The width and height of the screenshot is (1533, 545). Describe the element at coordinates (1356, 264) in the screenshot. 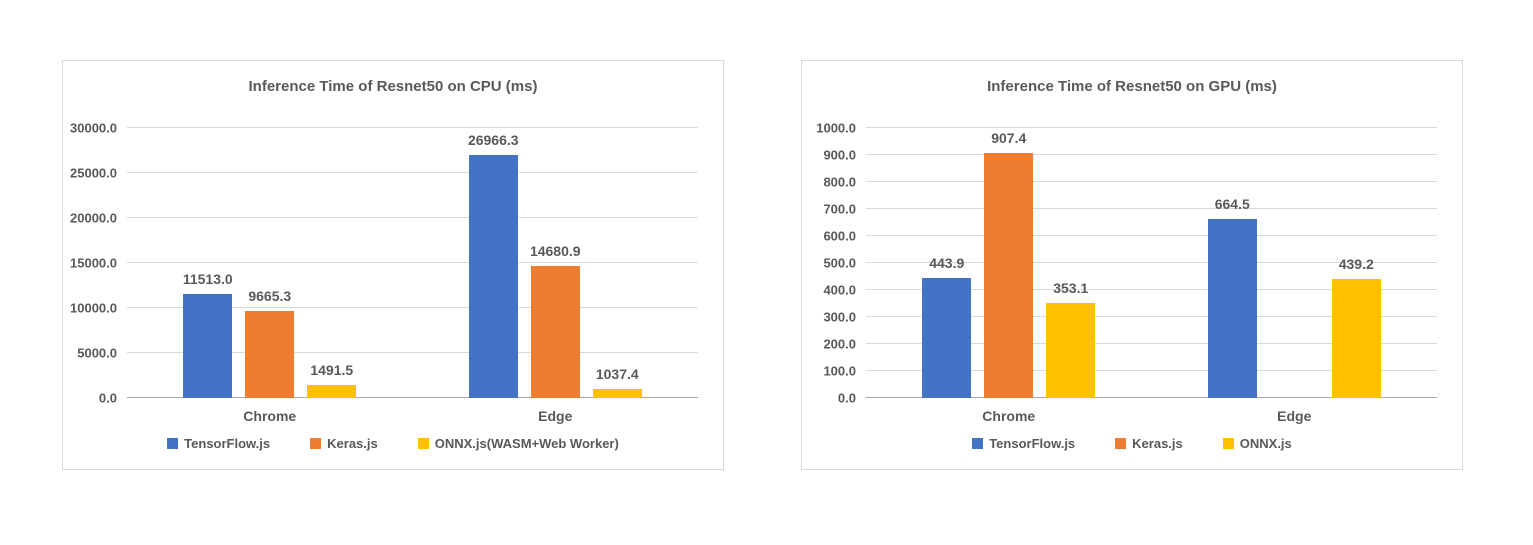

I see `bar-value-label: 439.2` at that location.